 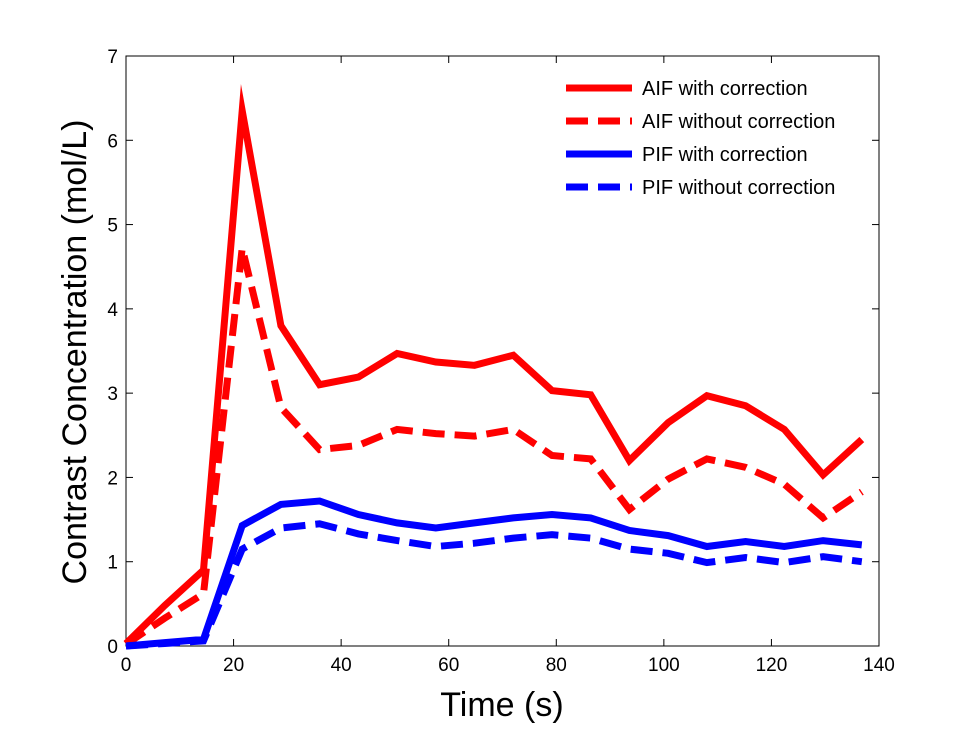 I want to click on x-axis-label: Time (s), so click(x=501, y=705).